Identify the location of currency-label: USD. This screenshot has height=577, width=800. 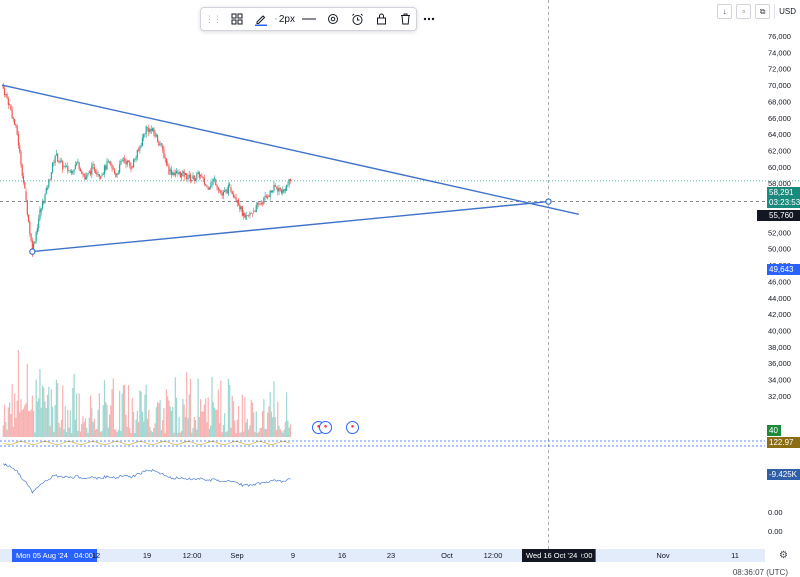
(787, 11).